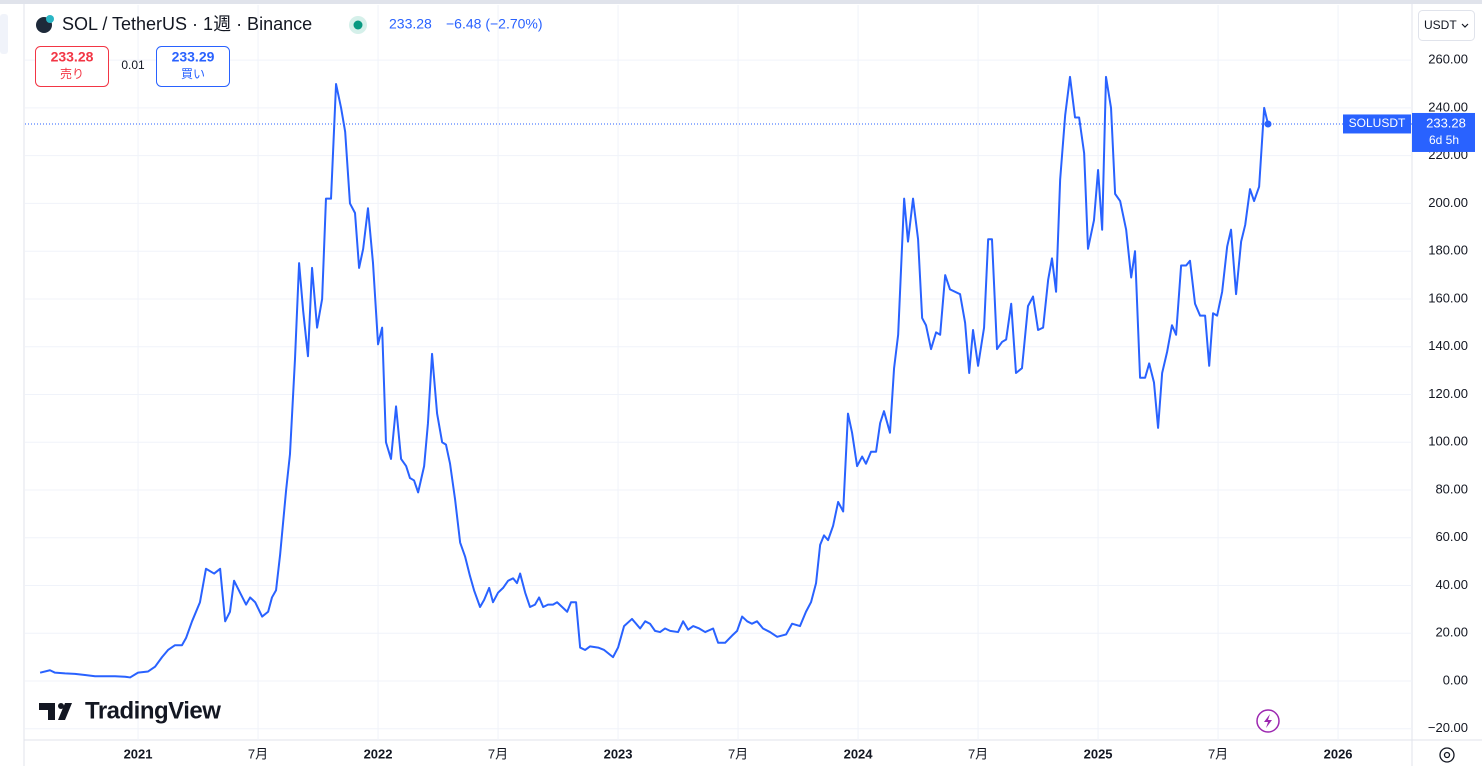  I want to click on settings-icon, so click(1447, 755).